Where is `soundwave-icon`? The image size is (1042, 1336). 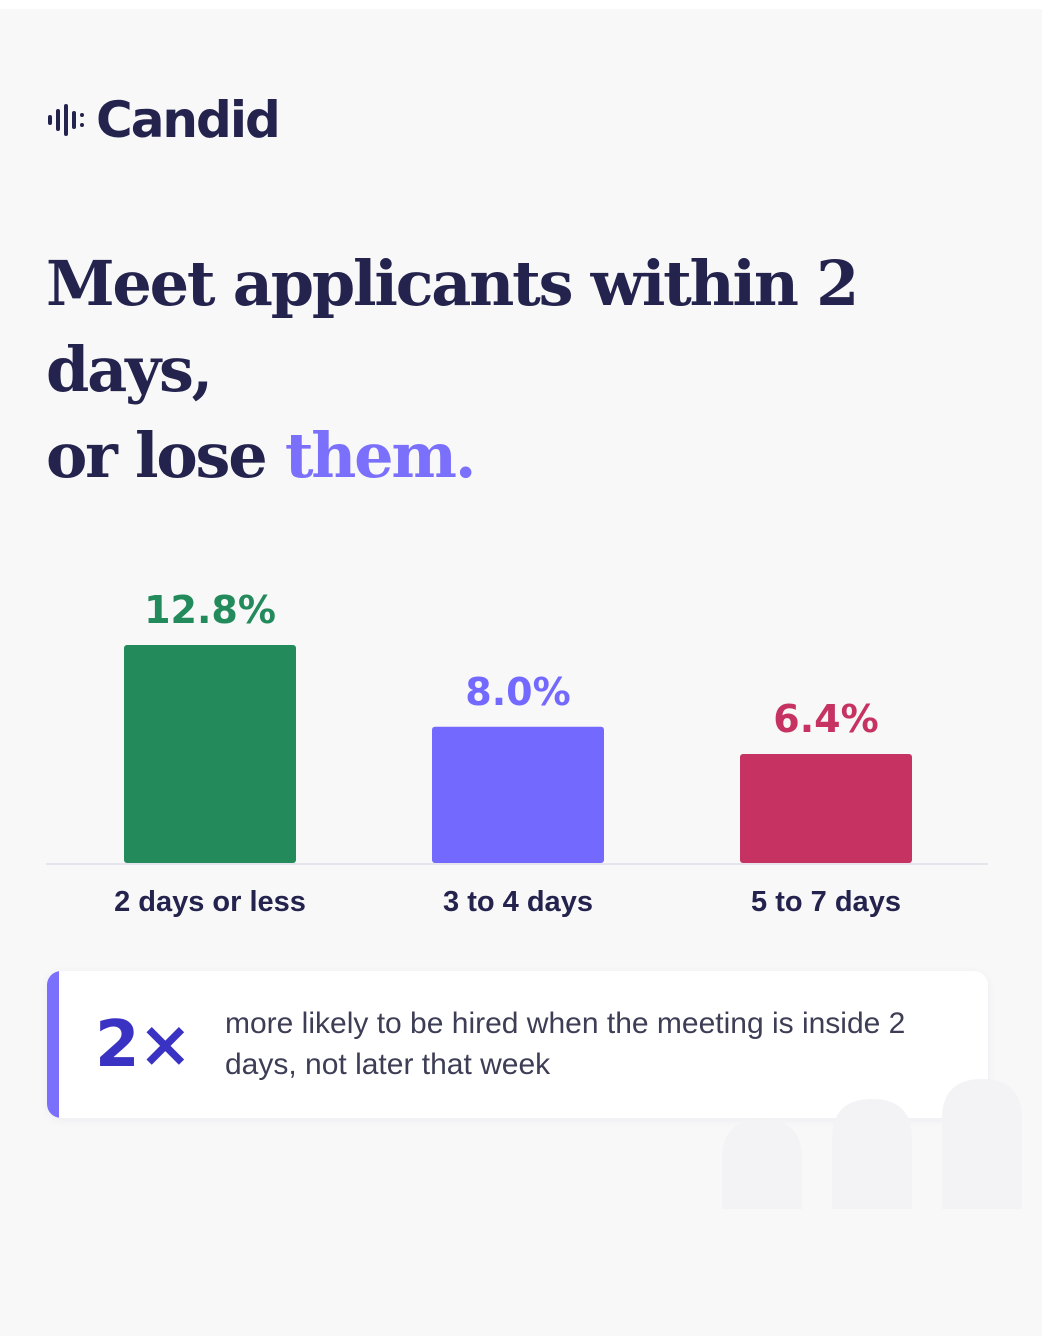 soundwave-icon is located at coordinates (66, 120).